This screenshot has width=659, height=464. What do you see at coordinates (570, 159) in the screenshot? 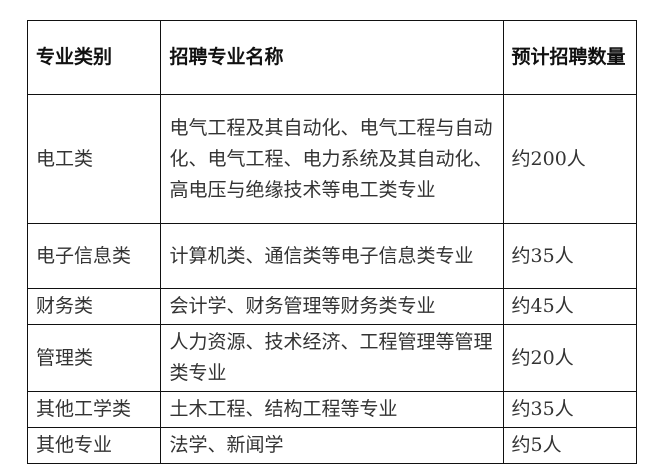
I see `count-cell: 约200人` at bounding box center [570, 159].